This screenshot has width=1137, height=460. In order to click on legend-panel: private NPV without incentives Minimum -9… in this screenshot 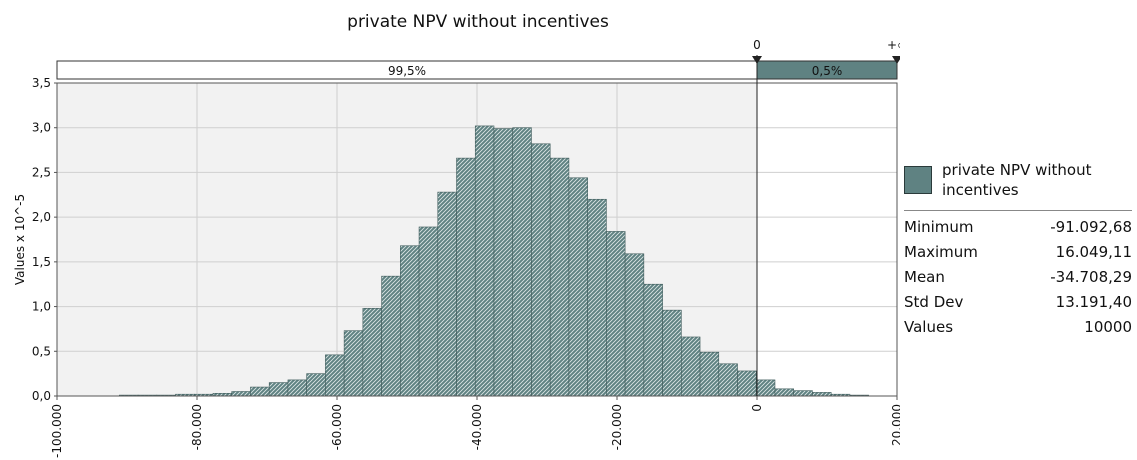, I will do `click(1018, 250)`.